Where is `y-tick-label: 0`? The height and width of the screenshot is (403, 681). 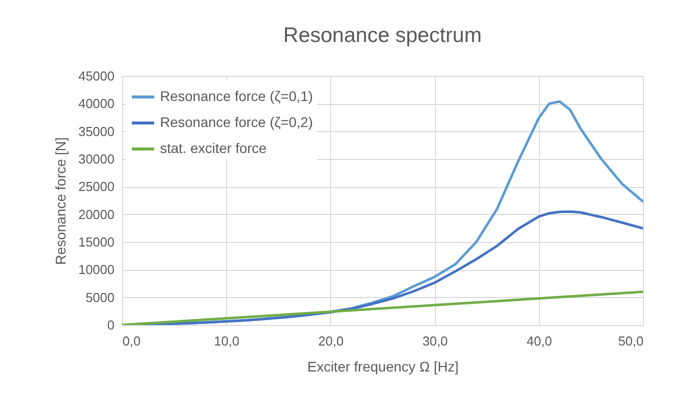 y-tick-label: 0 is located at coordinates (110, 325).